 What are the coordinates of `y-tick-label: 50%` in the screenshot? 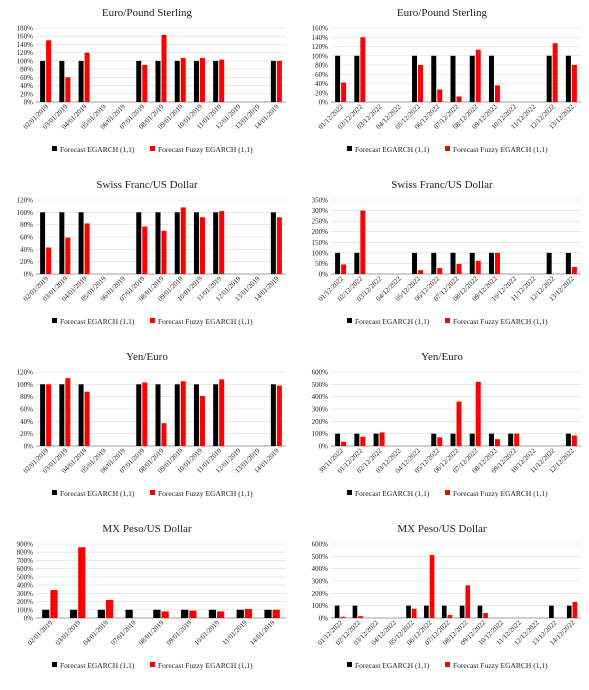 It's located at (321, 264).